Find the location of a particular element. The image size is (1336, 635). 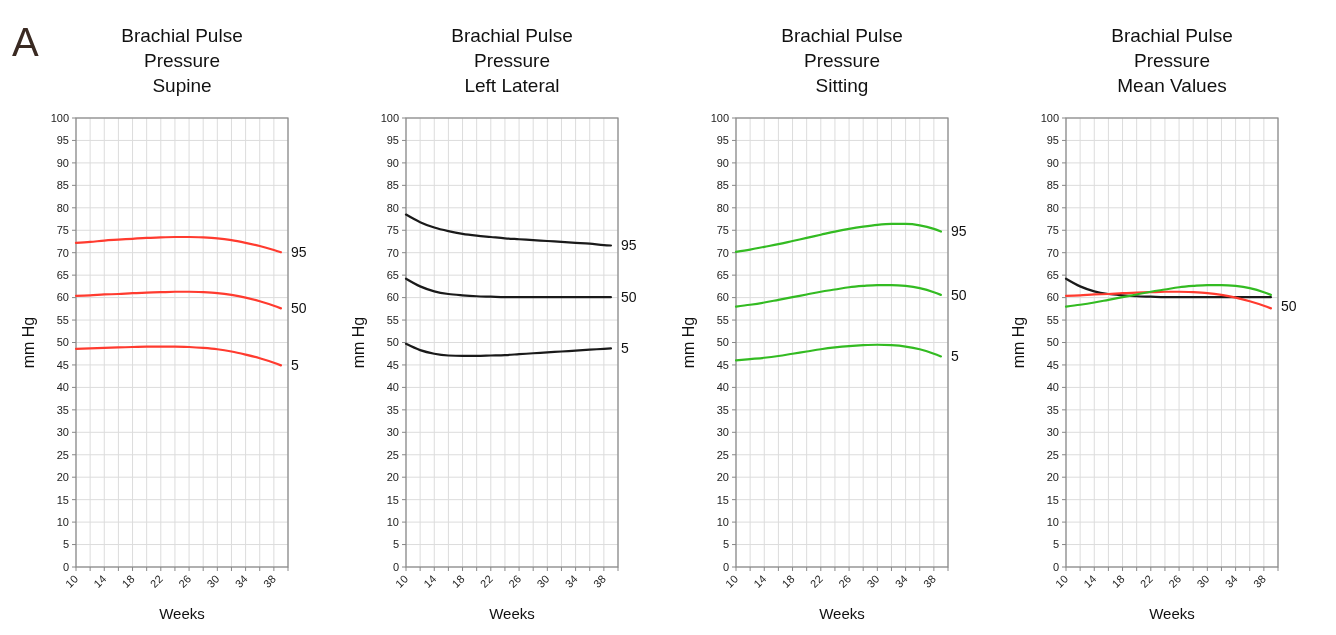

chart-title: Brachial Pulse Pressure Supine is located at coordinates (182, 60).